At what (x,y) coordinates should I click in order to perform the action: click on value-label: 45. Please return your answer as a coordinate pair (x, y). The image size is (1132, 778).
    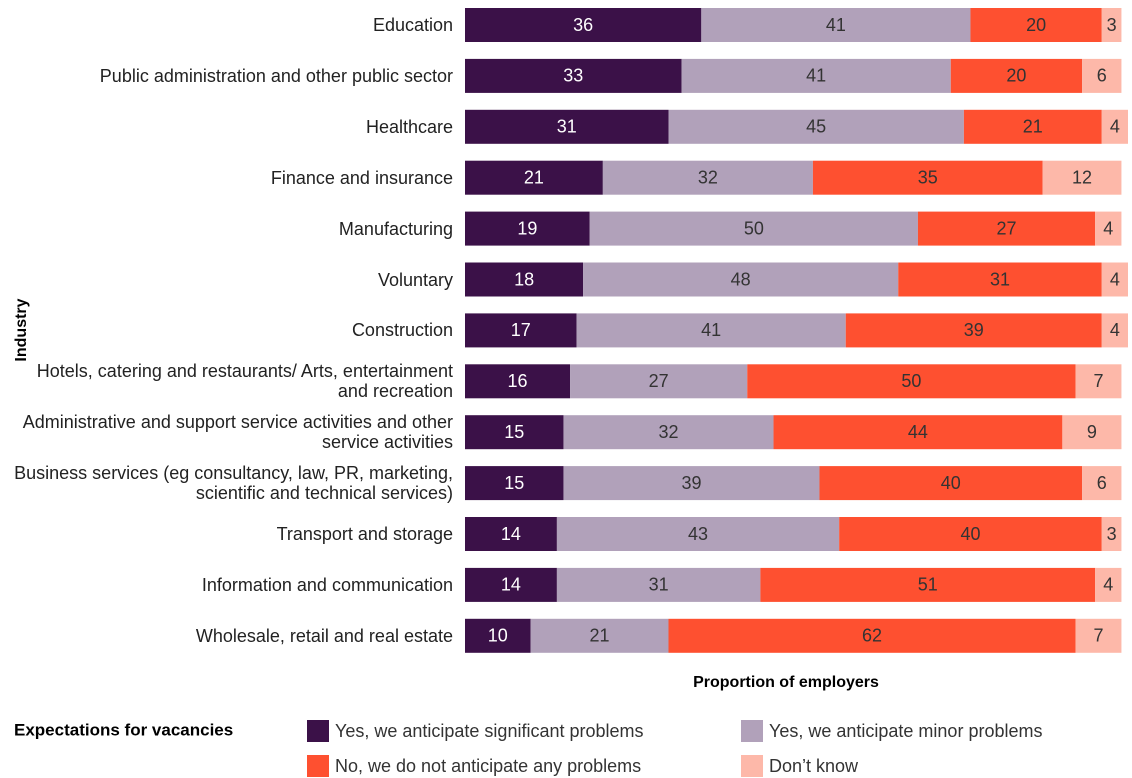
    Looking at the image, I should click on (816, 127).